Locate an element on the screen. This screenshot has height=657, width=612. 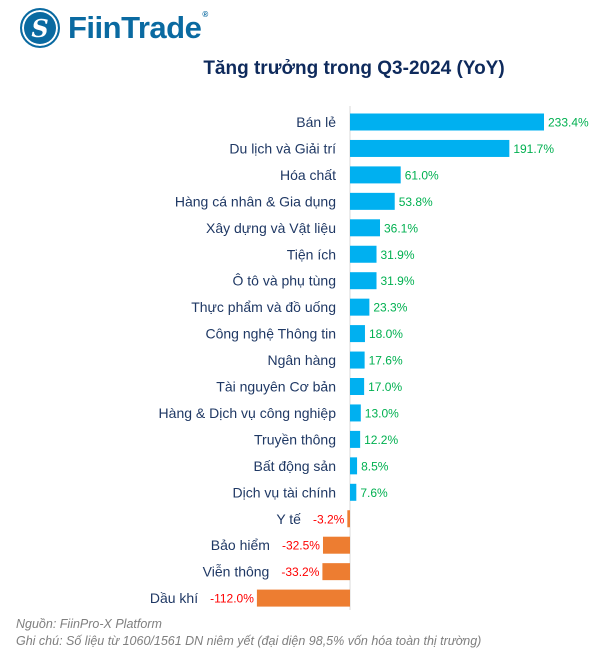
category-label: Hàng & Dịch vụ công nghiệp is located at coordinates (248, 413).